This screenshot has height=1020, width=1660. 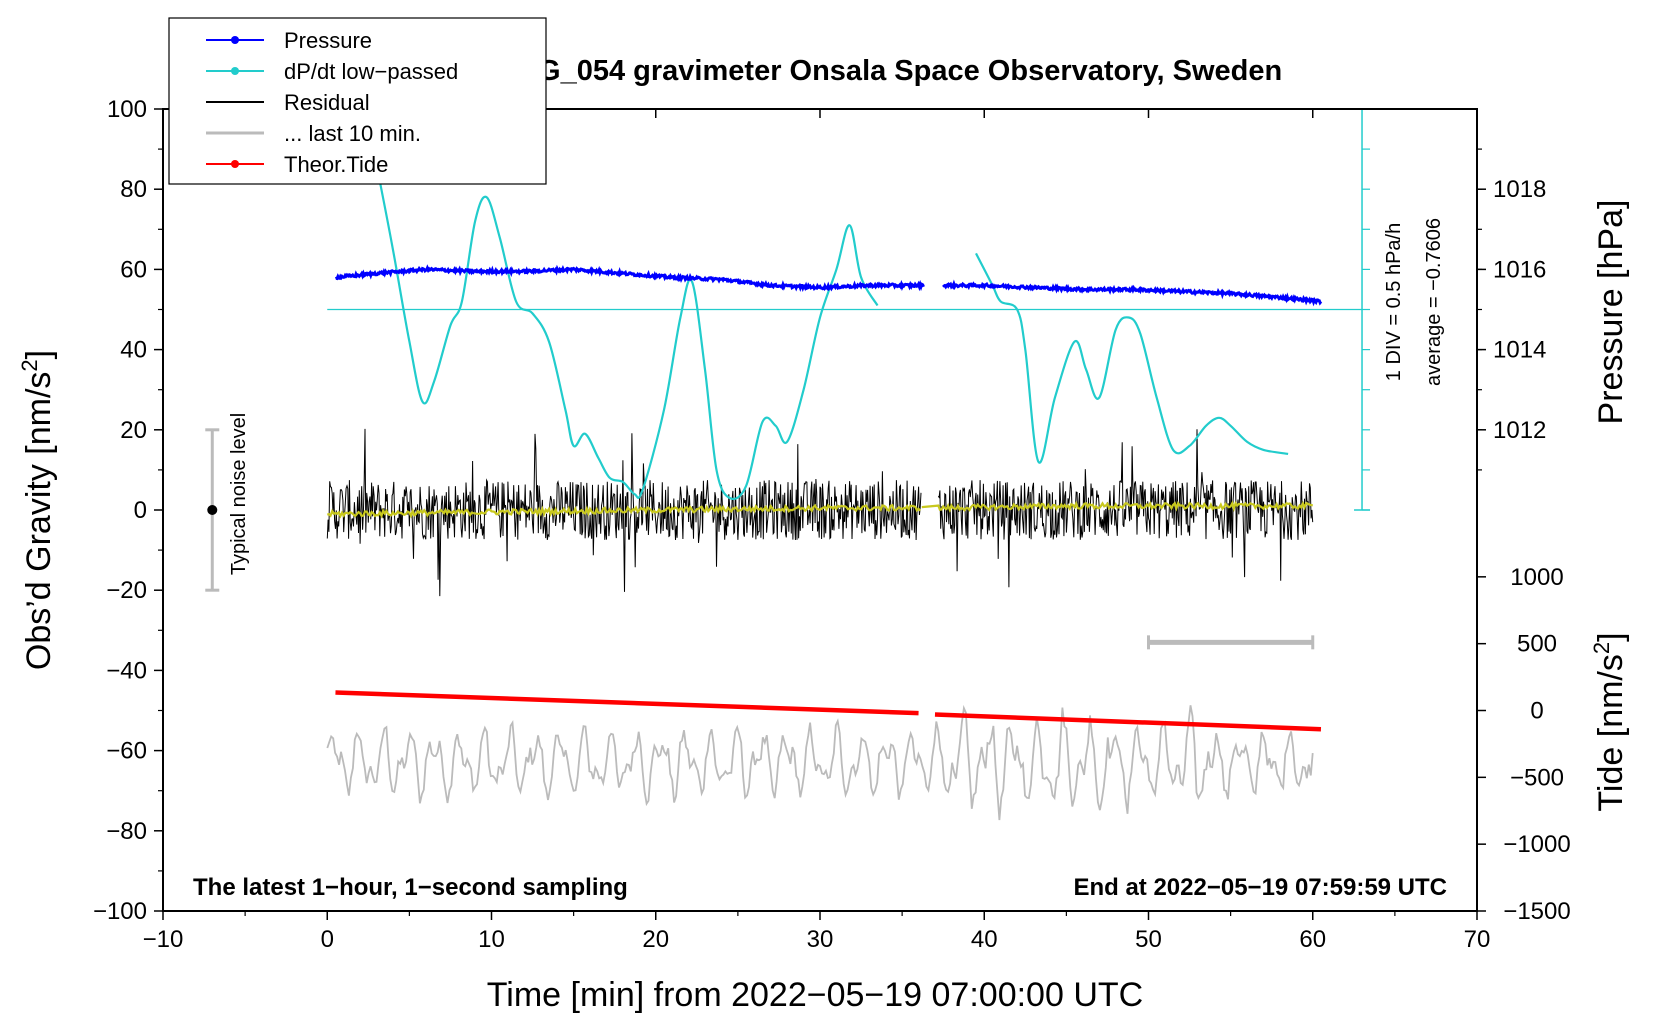 I want to click on x-tick-label: −10, so click(x=163, y=939).